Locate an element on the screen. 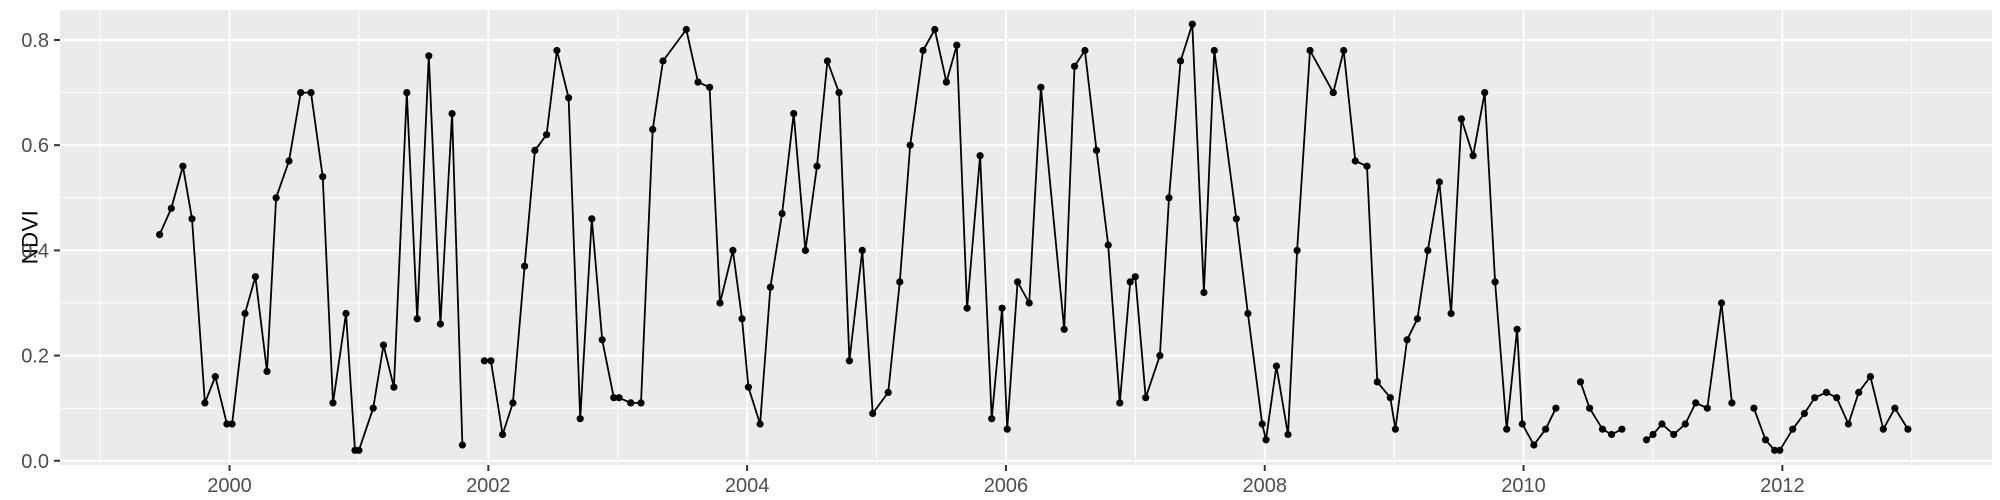 The image size is (2000, 500). x-tick-label: 2010 is located at coordinates (1523, 486).